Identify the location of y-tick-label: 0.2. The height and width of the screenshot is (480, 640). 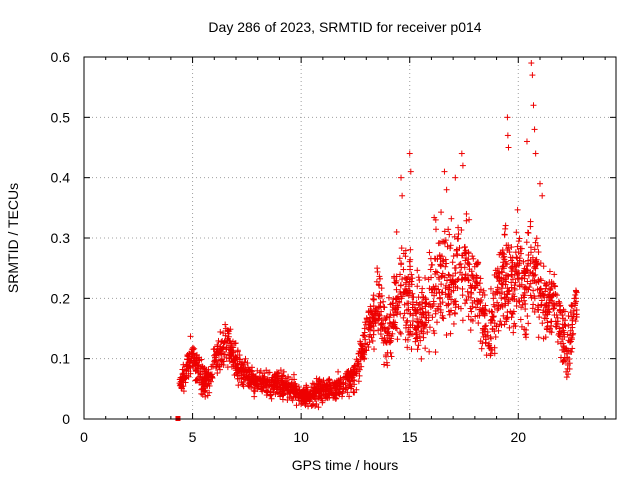
(61, 298).